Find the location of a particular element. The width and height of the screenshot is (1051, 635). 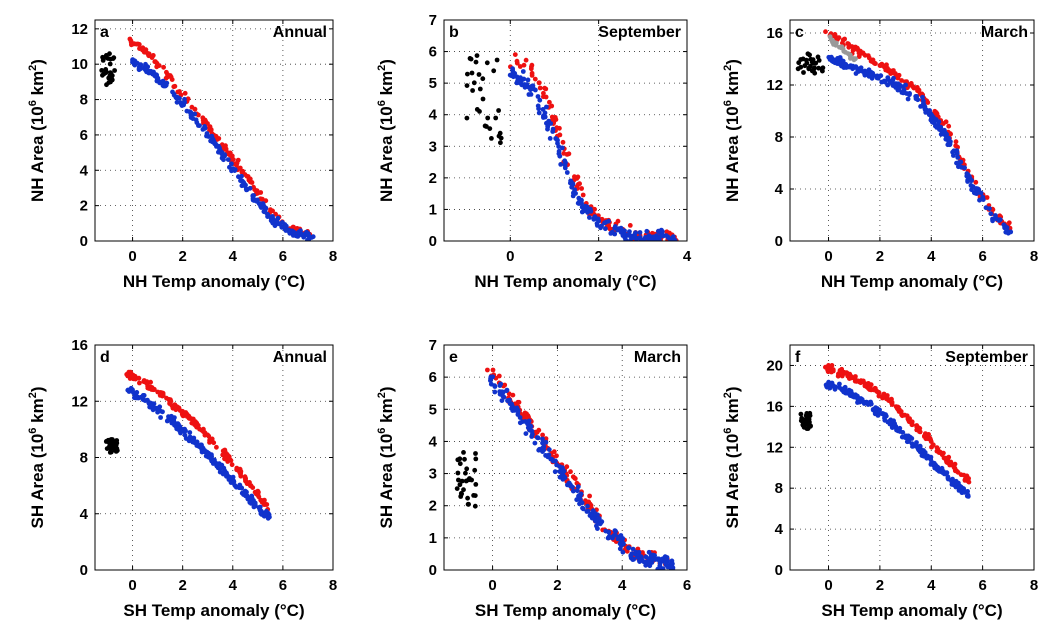

axes-frame is located at coordinates (912, 130).